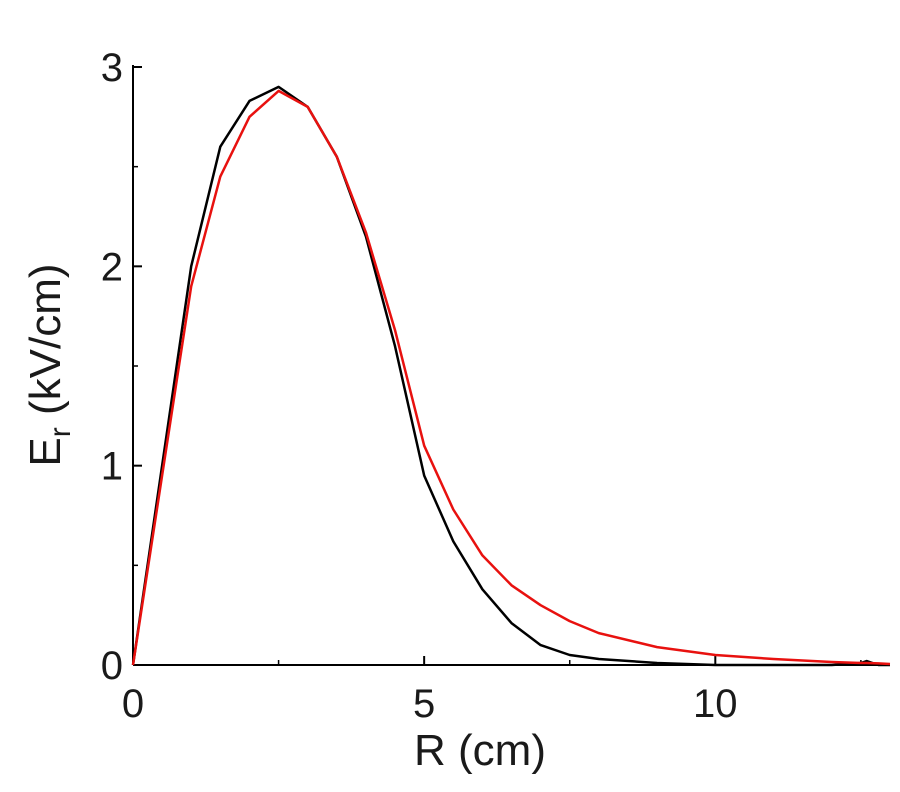 This screenshot has height=792, width=900. Describe the element at coordinates (424, 704) in the screenshot. I see `x-tick-label: 5` at that location.